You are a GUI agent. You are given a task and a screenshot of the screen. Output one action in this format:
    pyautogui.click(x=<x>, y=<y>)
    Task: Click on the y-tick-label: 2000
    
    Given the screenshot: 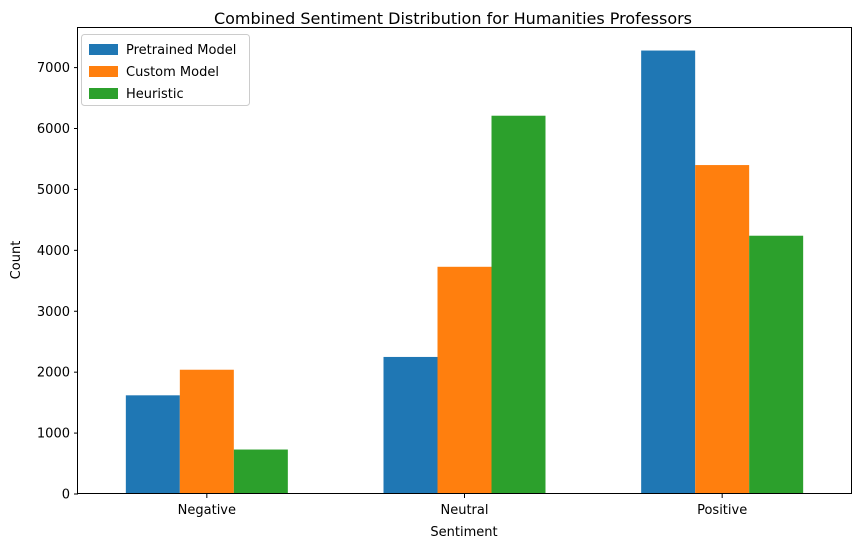 What is the action you would take?
    pyautogui.click(x=53, y=373)
    